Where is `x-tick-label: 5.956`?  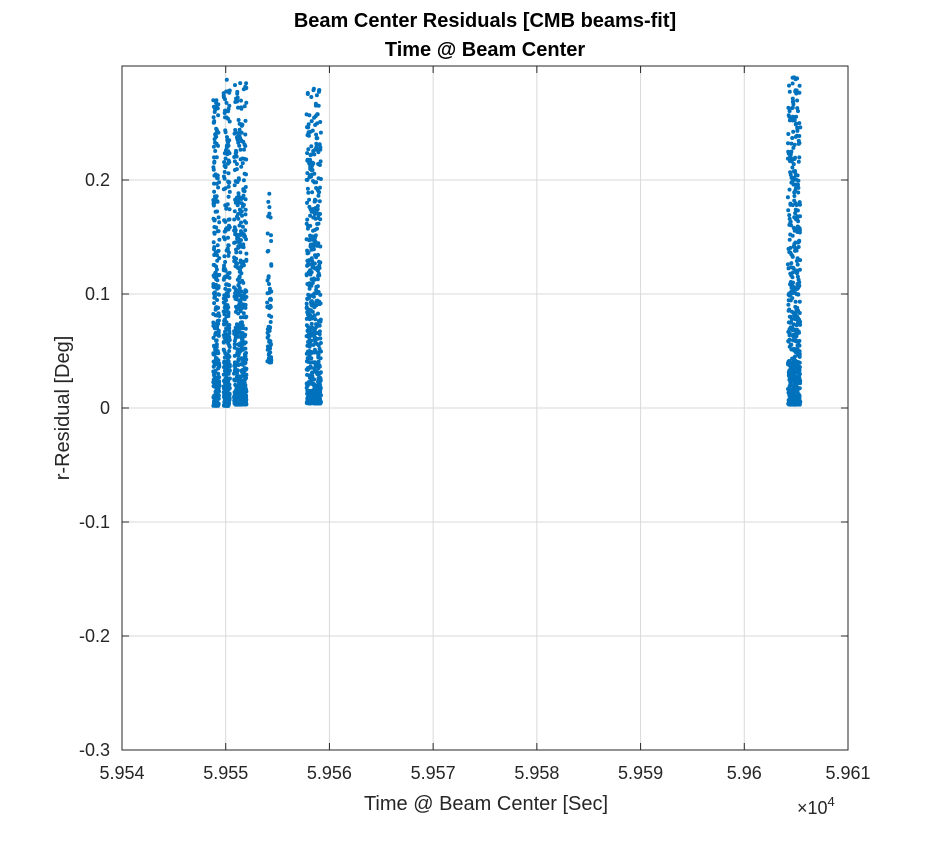 x-tick-label: 5.956 is located at coordinates (329, 773).